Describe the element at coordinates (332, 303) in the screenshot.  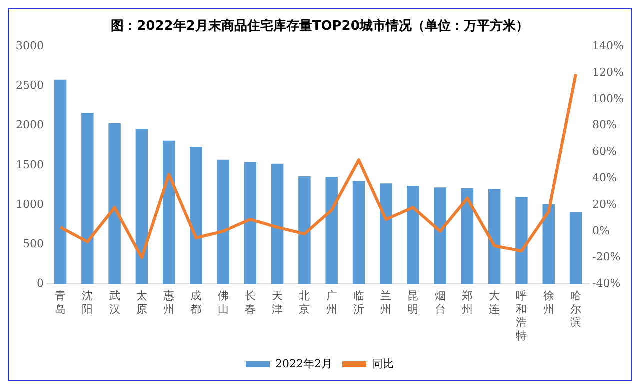
I see `x-tick-label: 广州` at that location.